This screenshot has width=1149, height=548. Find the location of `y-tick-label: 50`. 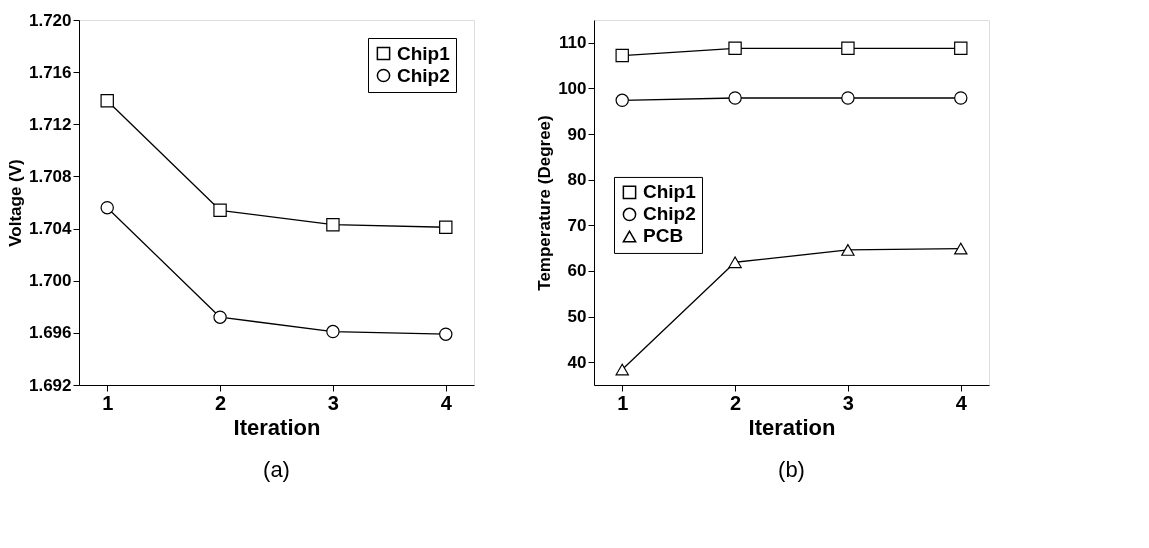

y-tick-label: 50 is located at coordinates (577, 317).